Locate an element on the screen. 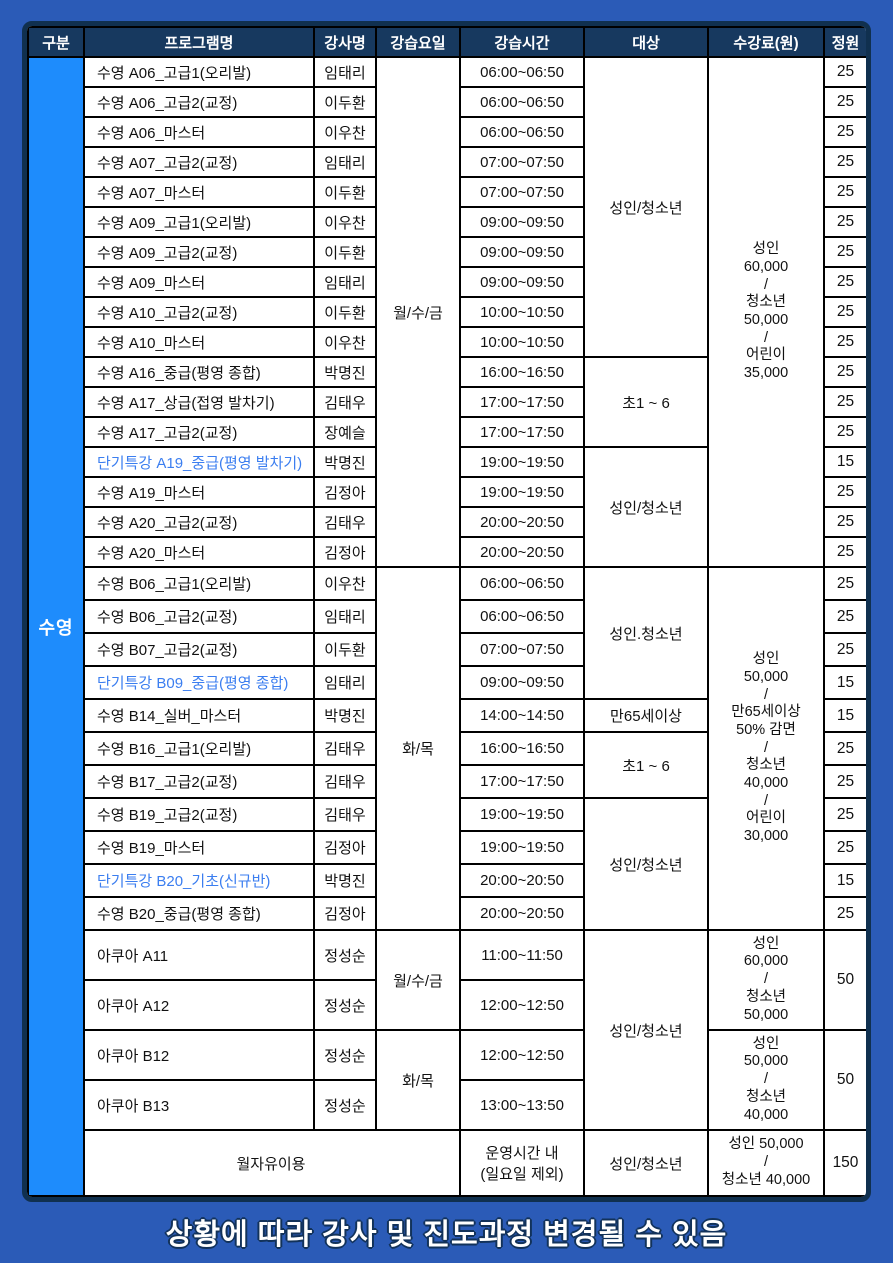 This screenshot has width=893, height=1263. time-cell: 17:00~17:50 is located at coordinates (522, 432).